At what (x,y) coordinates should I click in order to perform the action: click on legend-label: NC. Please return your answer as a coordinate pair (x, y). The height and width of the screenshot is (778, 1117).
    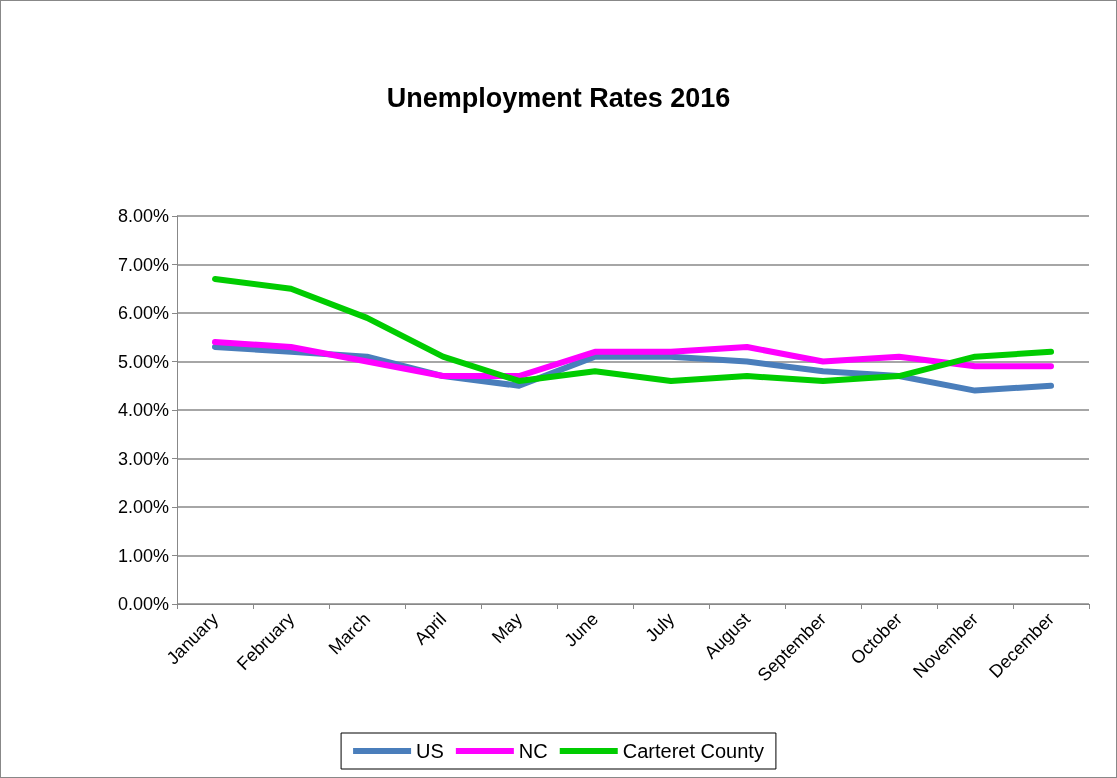
    Looking at the image, I should click on (533, 751).